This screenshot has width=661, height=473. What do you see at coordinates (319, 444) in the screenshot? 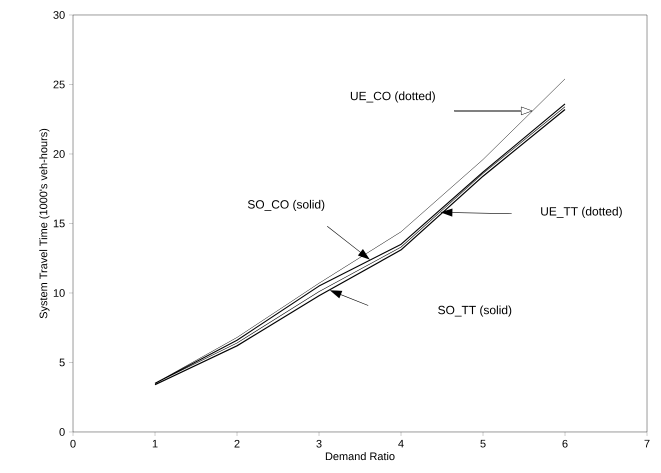
I see `x-tick-label: 3` at bounding box center [319, 444].